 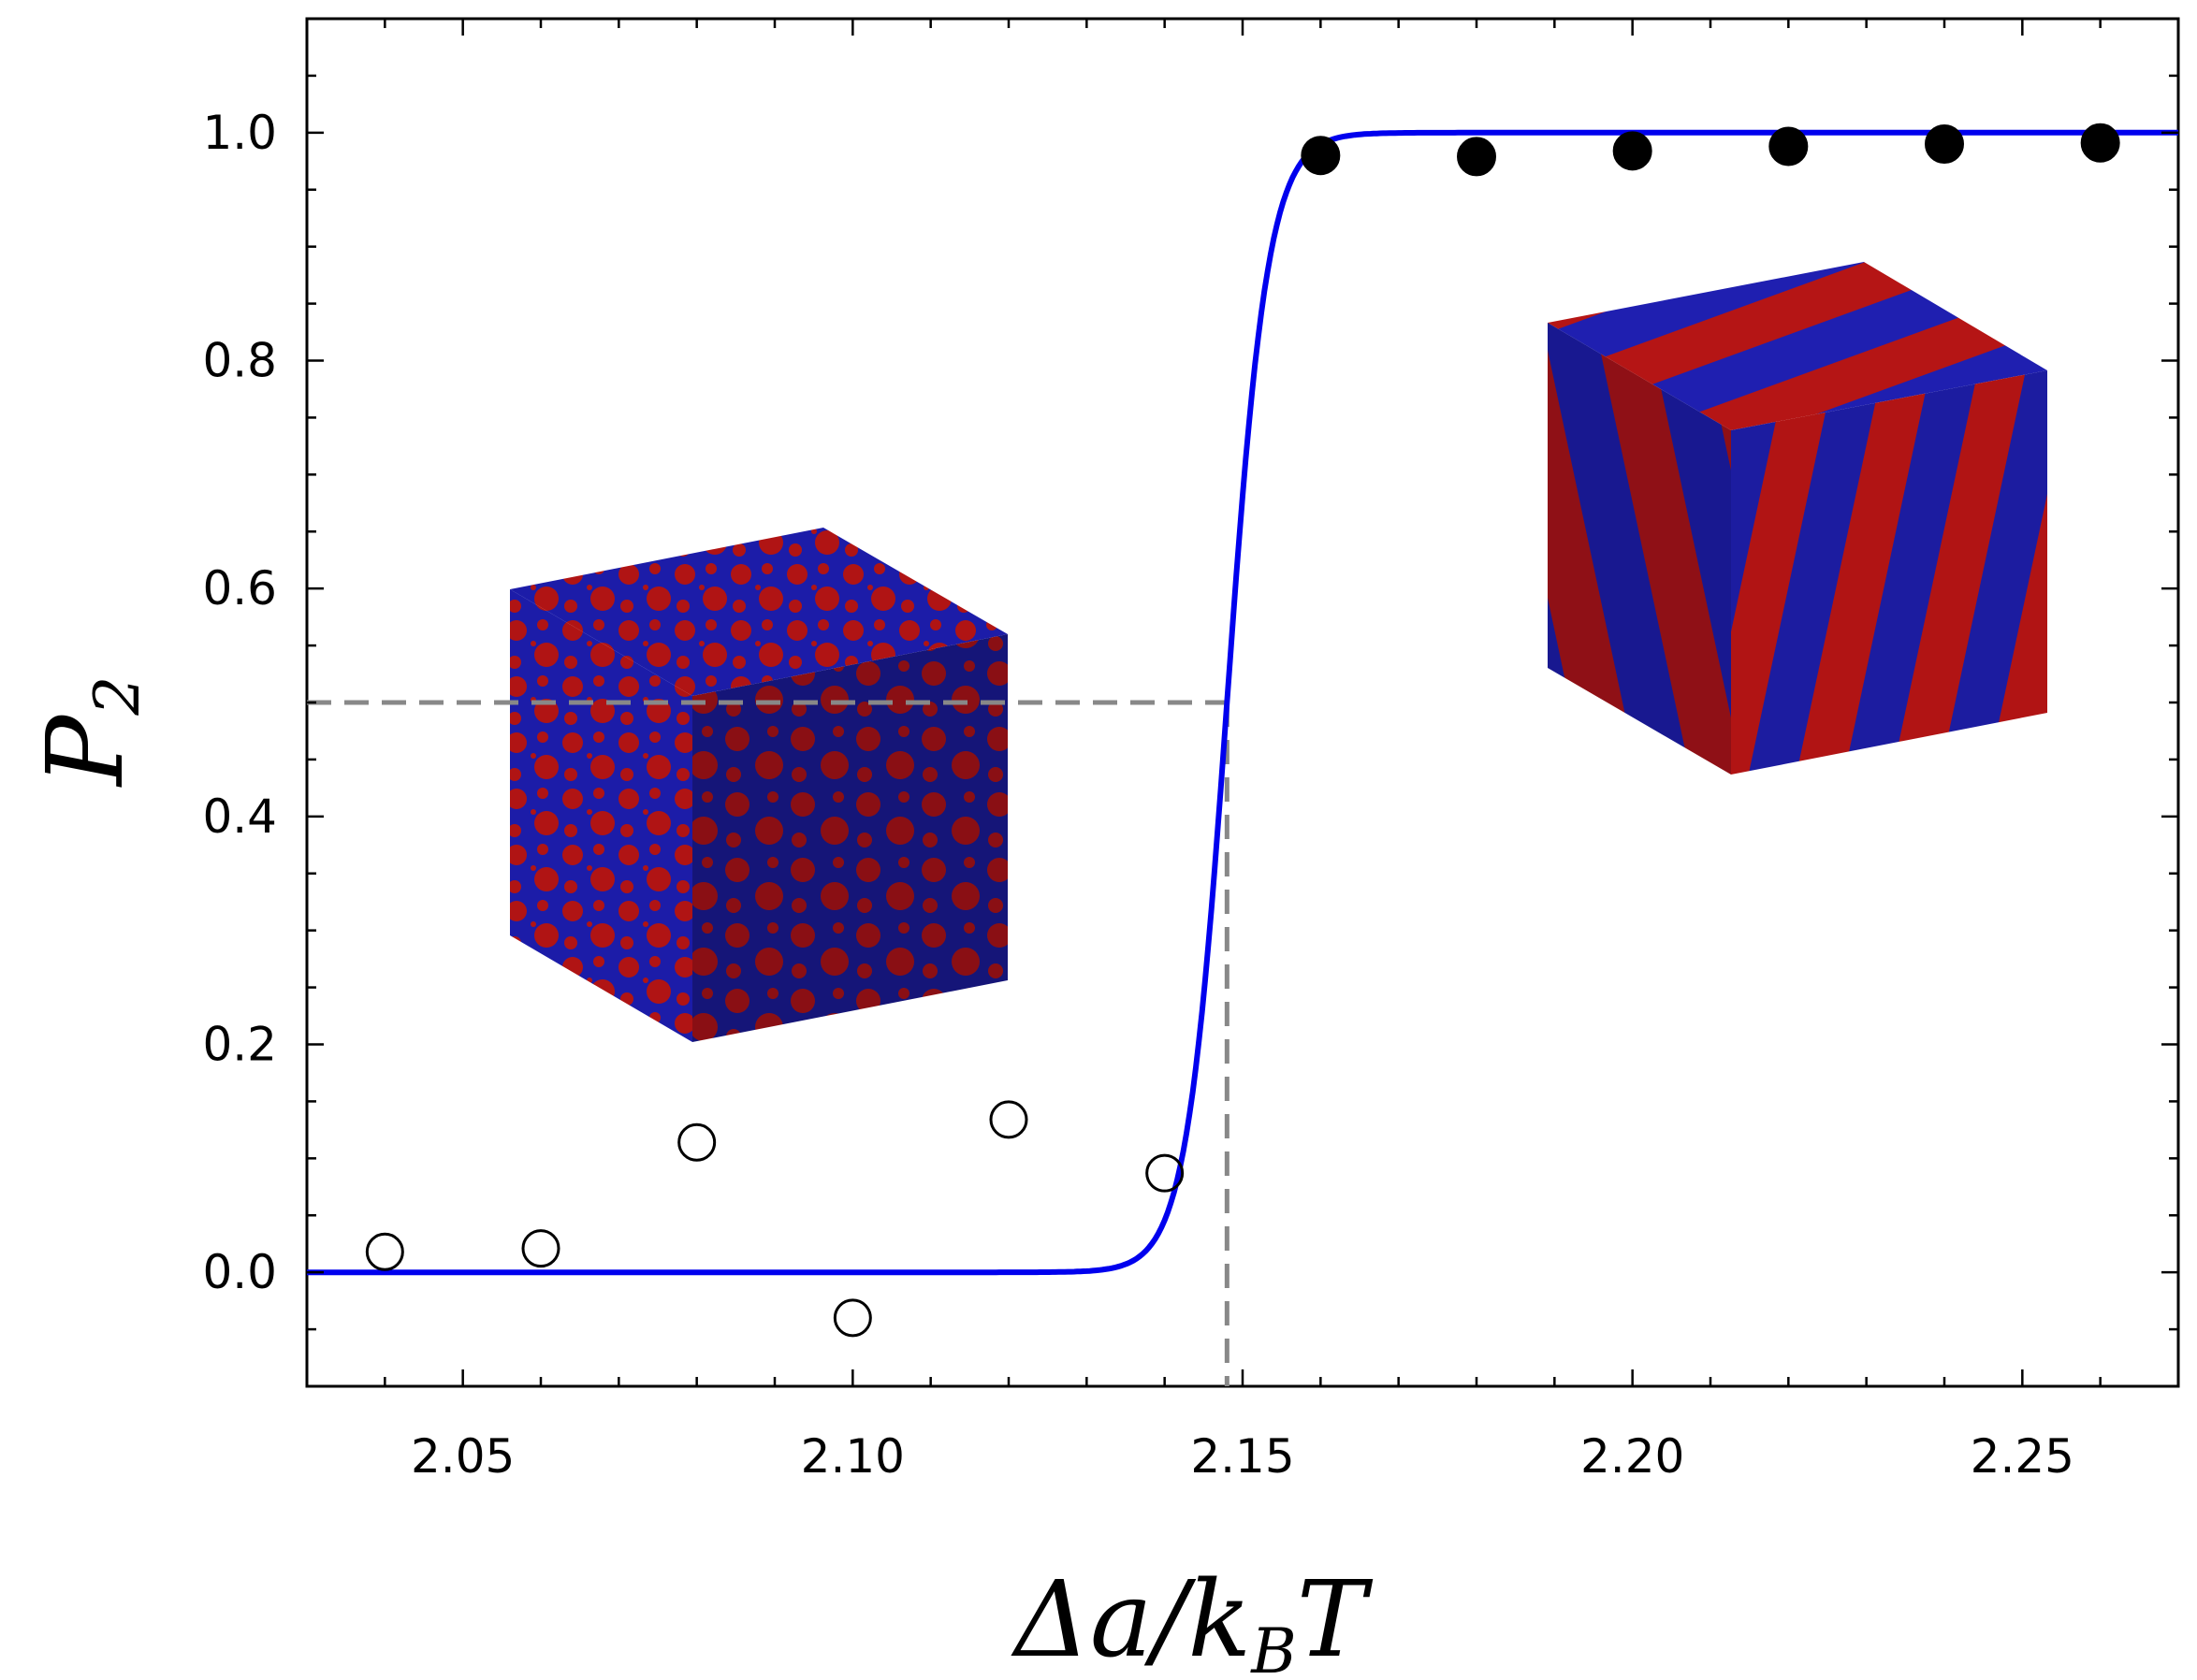 What do you see at coordinates (240, 361) in the screenshot?
I see `y-tick-label: 0.8` at bounding box center [240, 361].